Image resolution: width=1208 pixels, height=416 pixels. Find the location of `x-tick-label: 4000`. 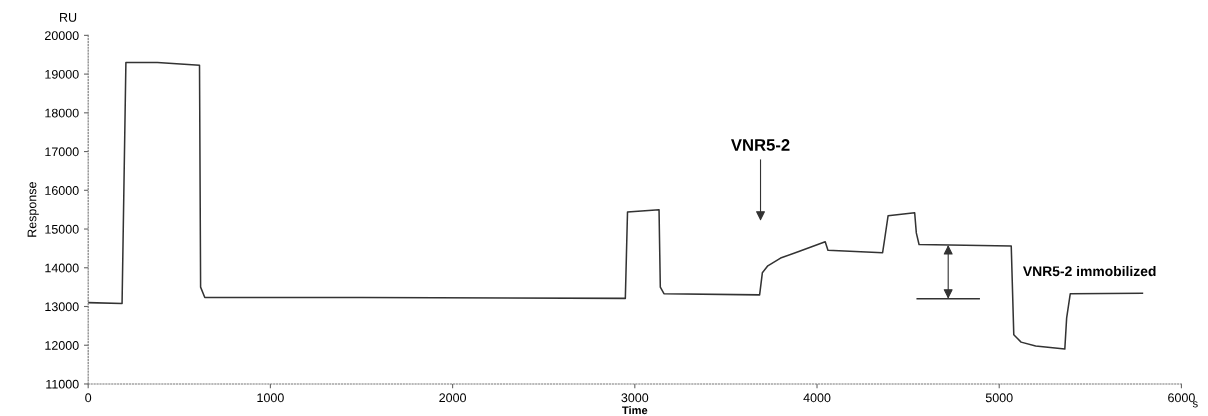

x-tick-label: 4000 is located at coordinates (817, 398).